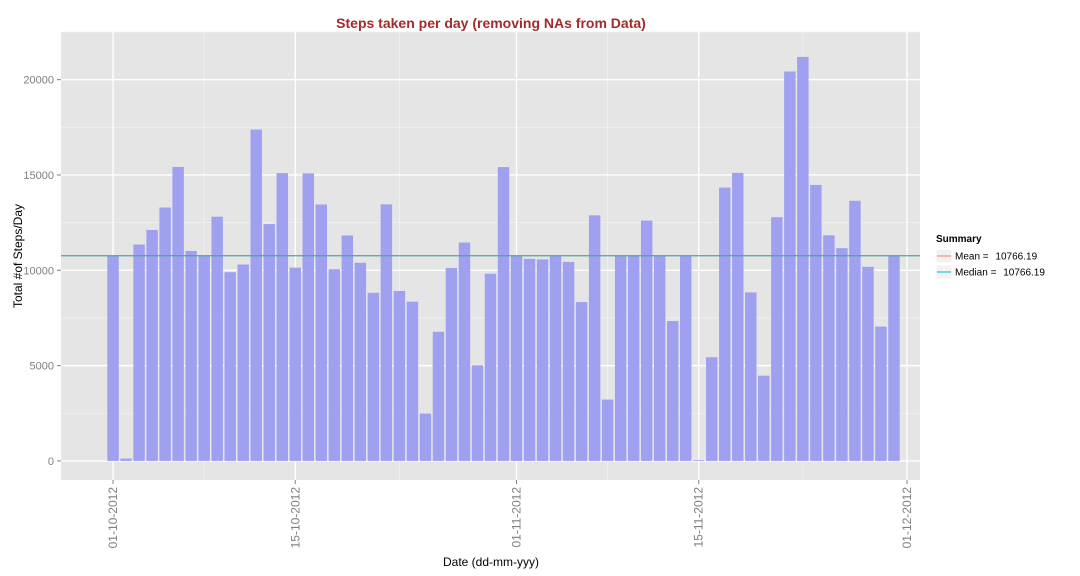  What do you see at coordinates (295, 518) in the screenshot?
I see `x-tick-label: 15-10-2012` at bounding box center [295, 518].